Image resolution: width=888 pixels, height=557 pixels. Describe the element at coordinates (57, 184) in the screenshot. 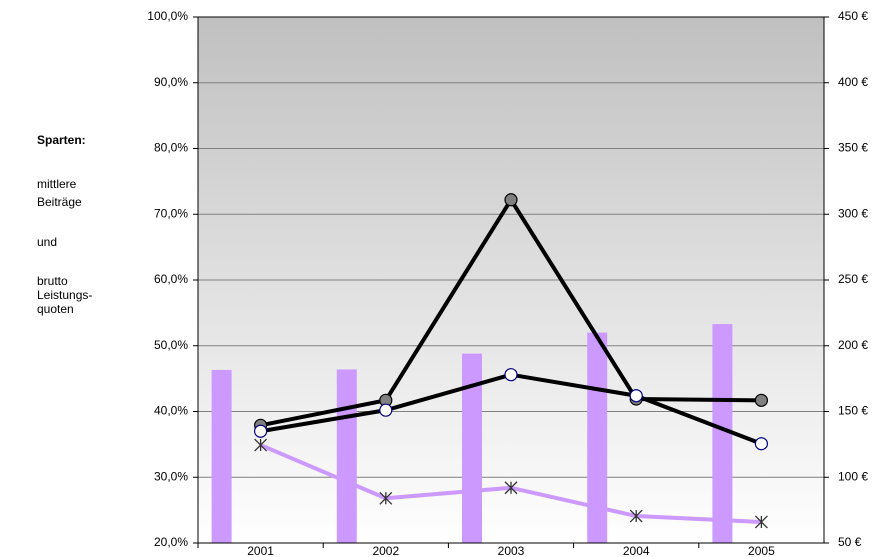

I see `annotation: mittlere` at that location.